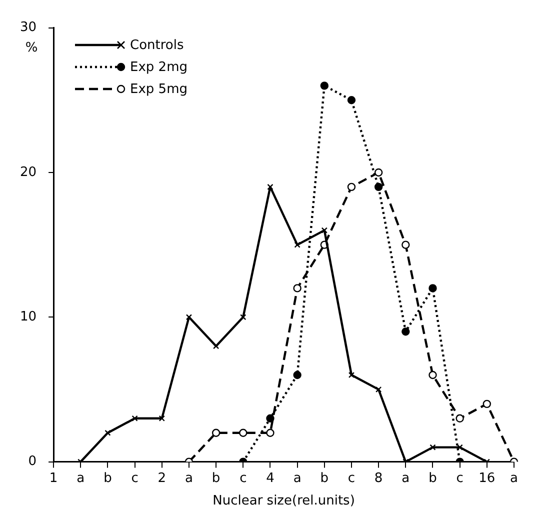 Image resolution: width=538 pixels, height=526 pixels. I want to click on legend-label: Exp 5mg, so click(159, 89).